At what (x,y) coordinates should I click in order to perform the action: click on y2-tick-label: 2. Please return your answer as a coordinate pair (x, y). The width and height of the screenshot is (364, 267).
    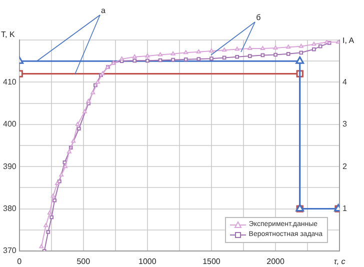
    Looking at the image, I should click on (345, 166).